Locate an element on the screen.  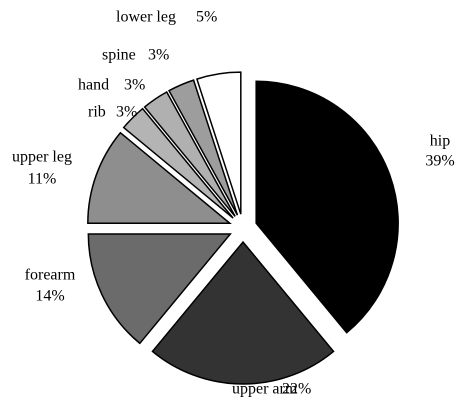
slice-label: hip is located at coordinates (440, 141).